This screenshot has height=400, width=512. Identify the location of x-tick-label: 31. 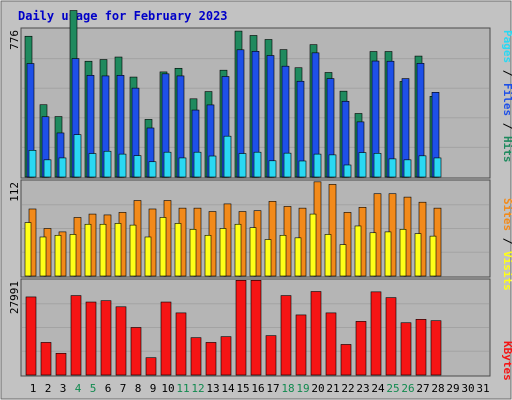
(482, 388).